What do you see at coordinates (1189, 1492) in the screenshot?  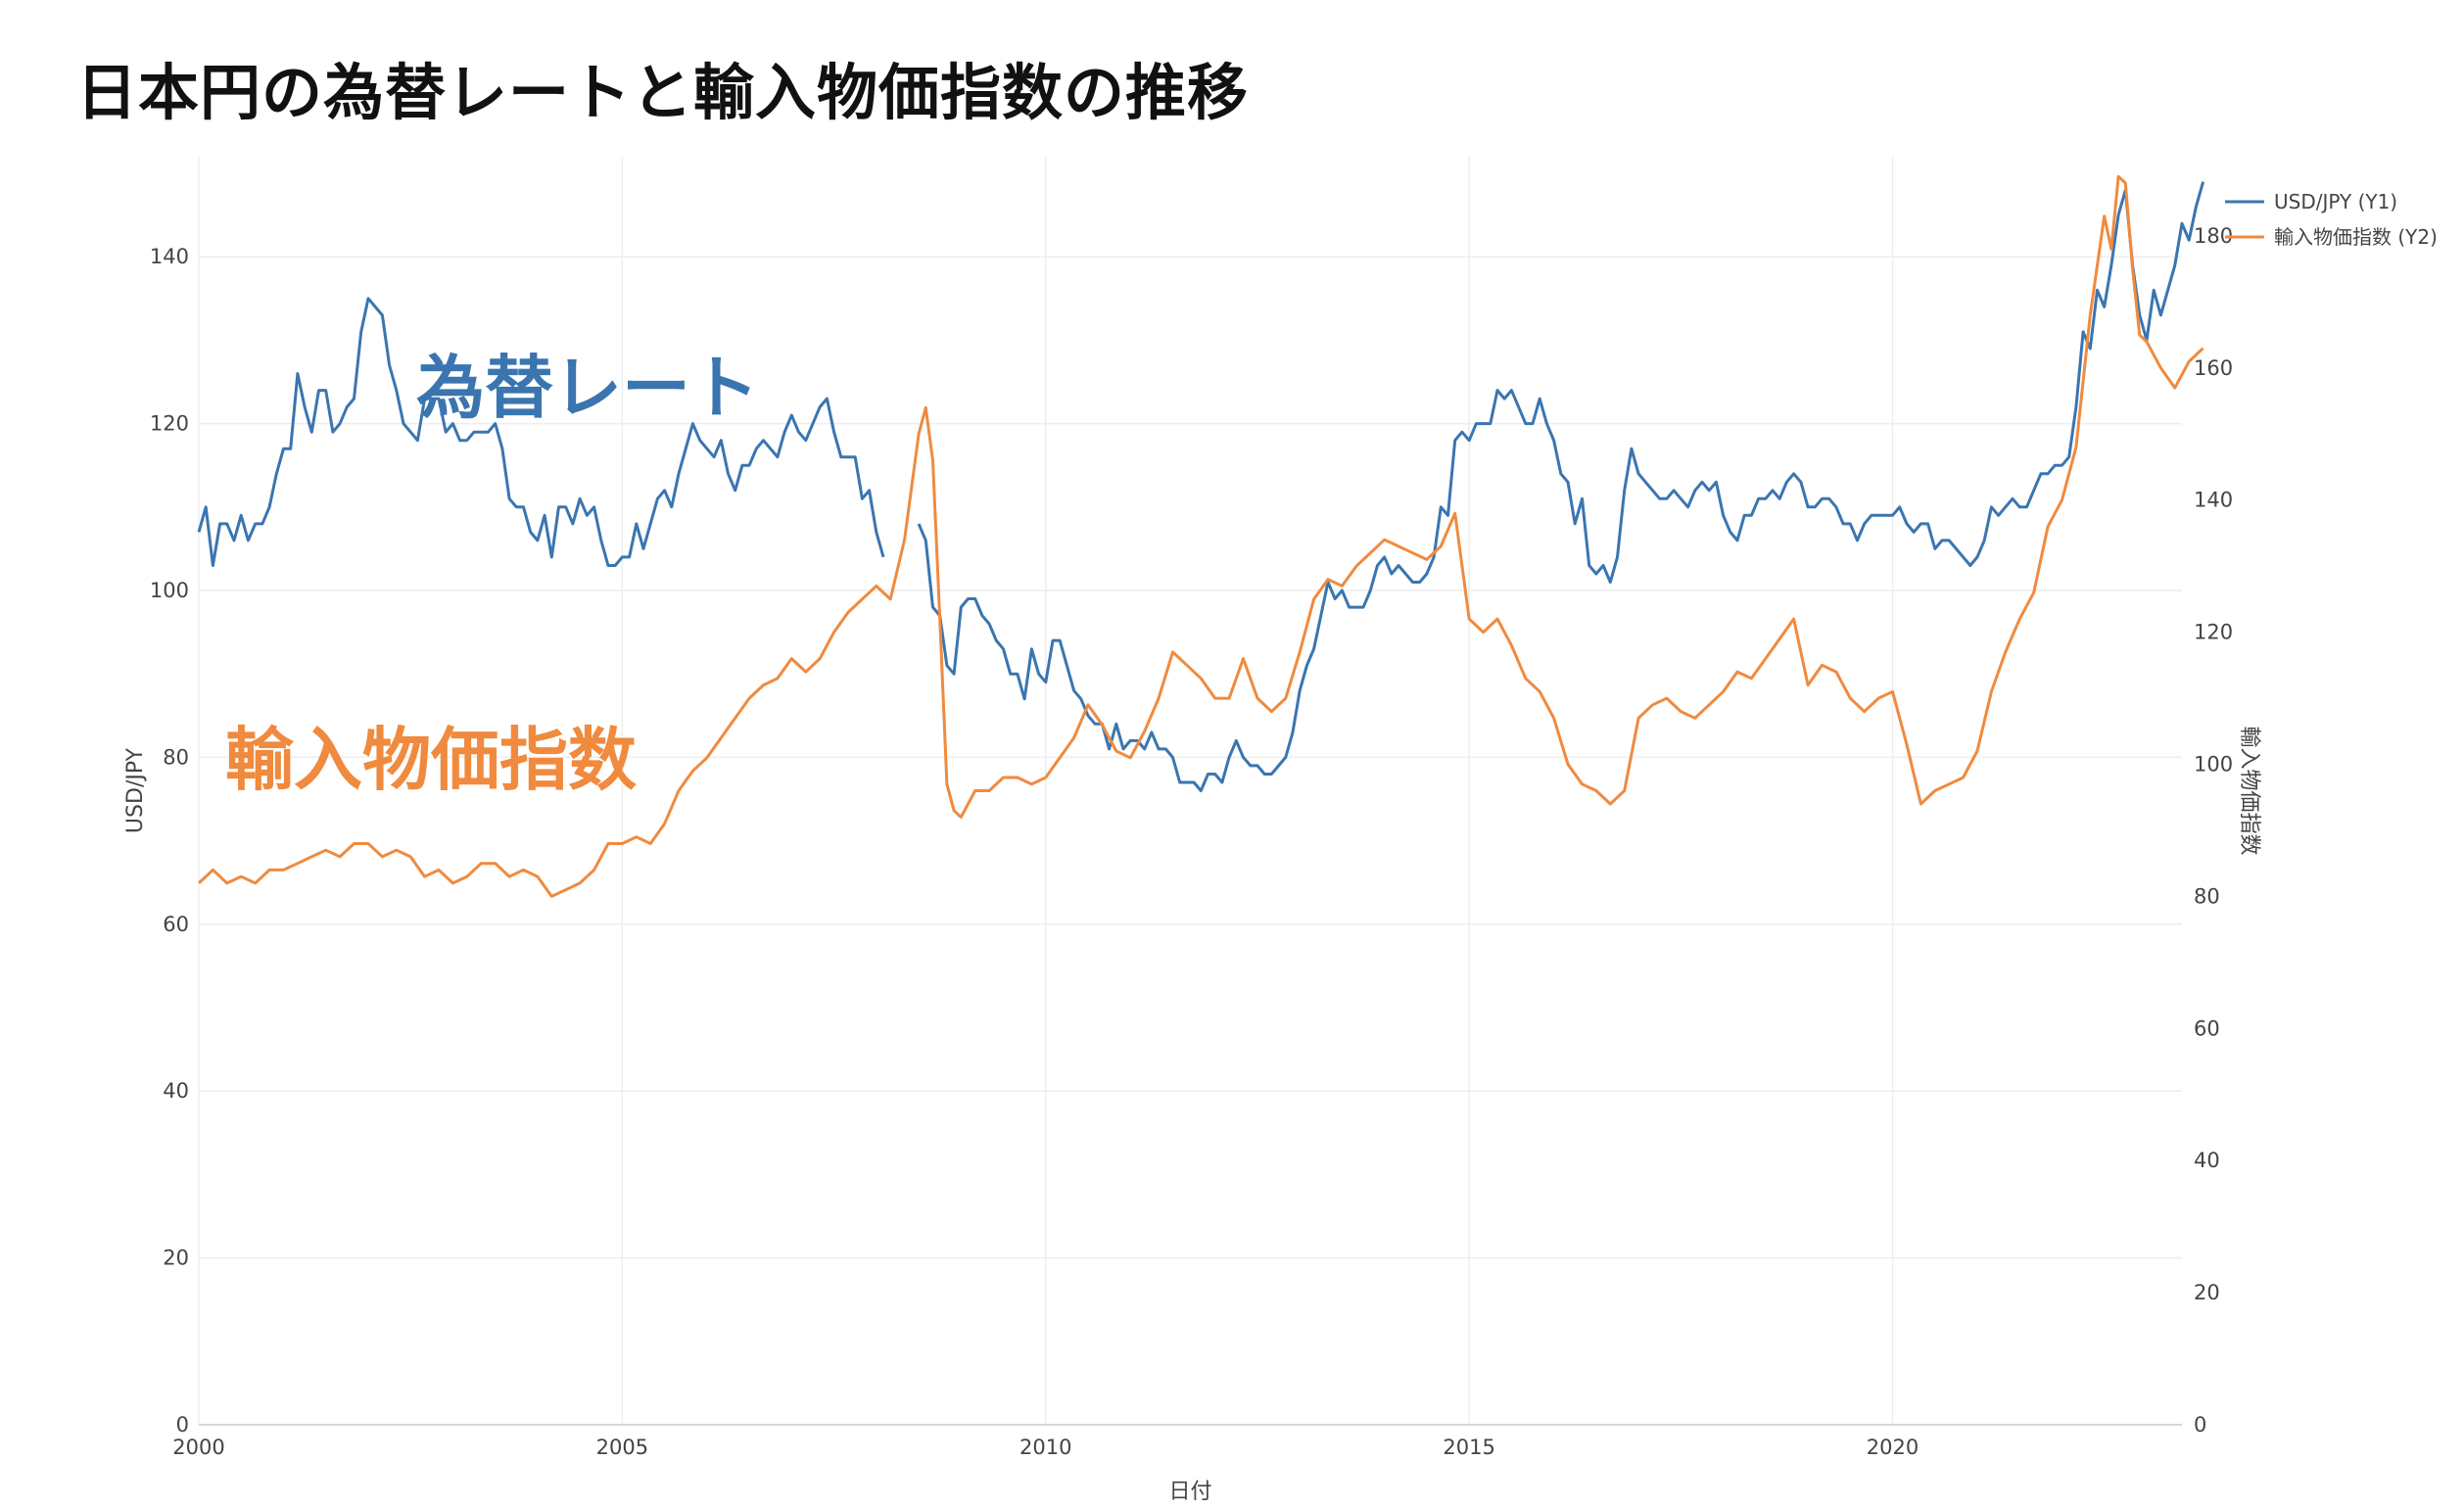 I see `x-axis-title: 日付` at bounding box center [1189, 1492].